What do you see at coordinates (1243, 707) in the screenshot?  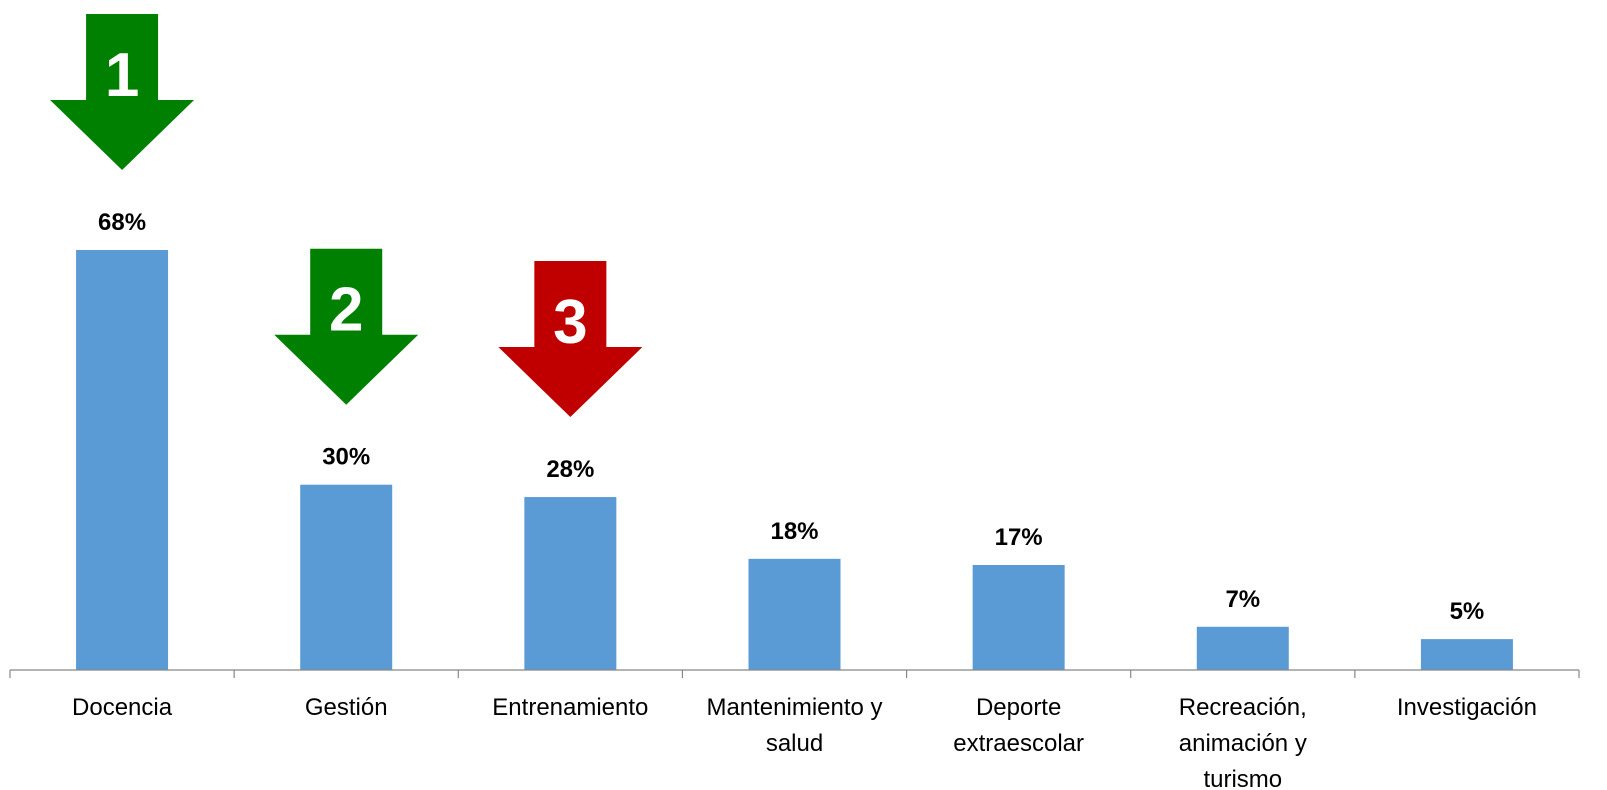 I see `category-label-line: Recreación,` at bounding box center [1243, 707].